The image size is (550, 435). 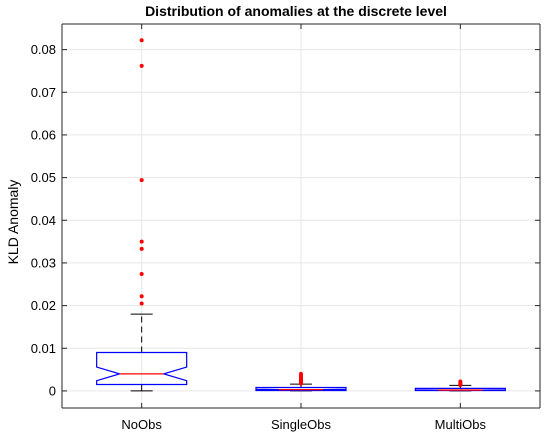 What do you see at coordinates (52, 390) in the screenshot?
I see `y-tick-label: 0` at bounding box center [52, 390].